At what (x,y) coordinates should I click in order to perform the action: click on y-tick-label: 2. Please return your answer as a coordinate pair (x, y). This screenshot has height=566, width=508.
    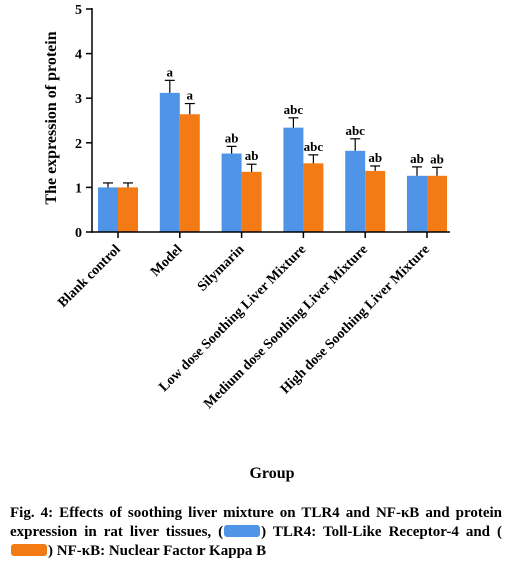
    Looking at the image, I should click on (78, 144).